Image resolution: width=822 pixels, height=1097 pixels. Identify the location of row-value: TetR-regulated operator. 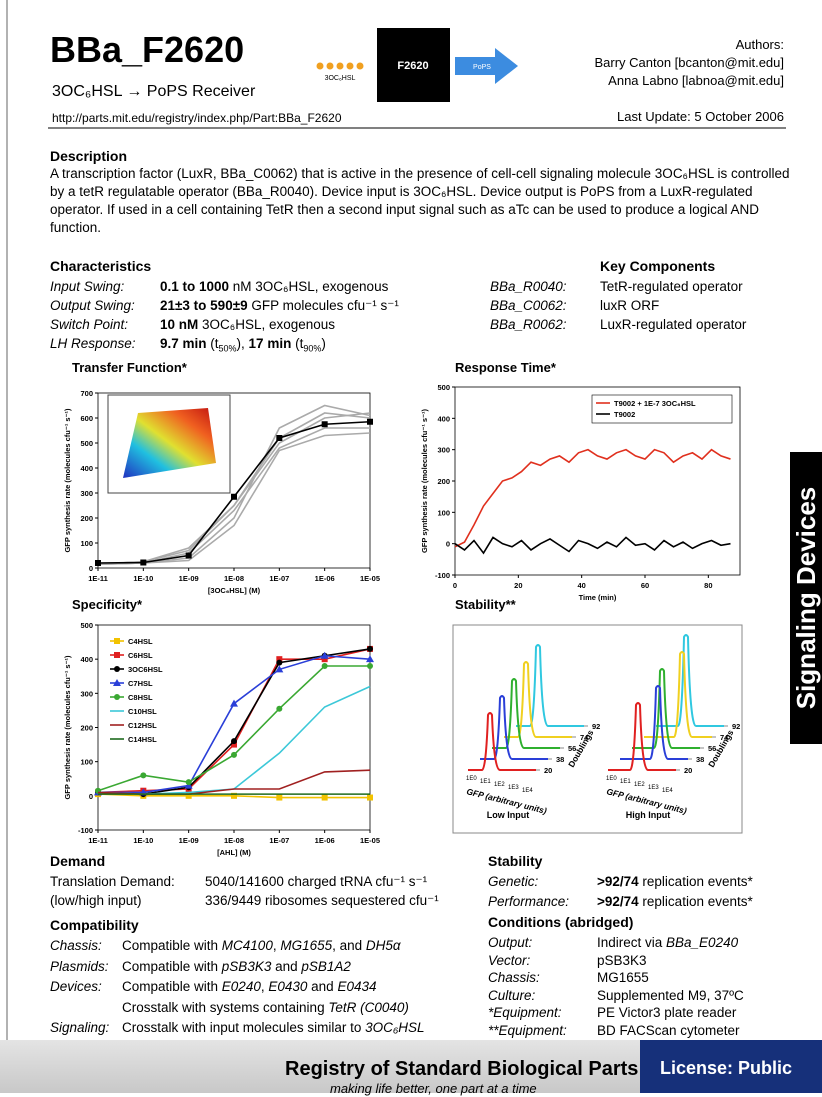
(671, 286).